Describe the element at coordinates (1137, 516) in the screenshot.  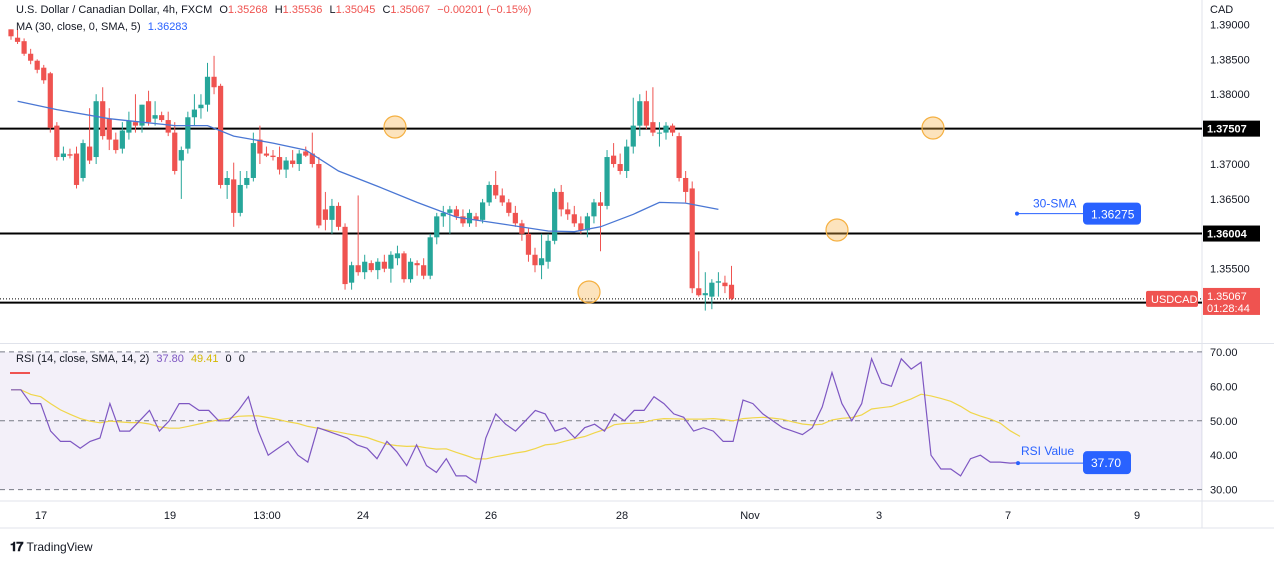
I see `time-tick-label: 9` at that location.